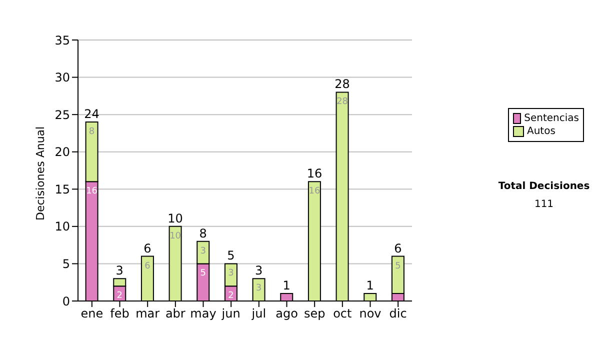 The width and height of the screenshot is (600, 340). I want to click on total-label: 10, so click(175, 218).